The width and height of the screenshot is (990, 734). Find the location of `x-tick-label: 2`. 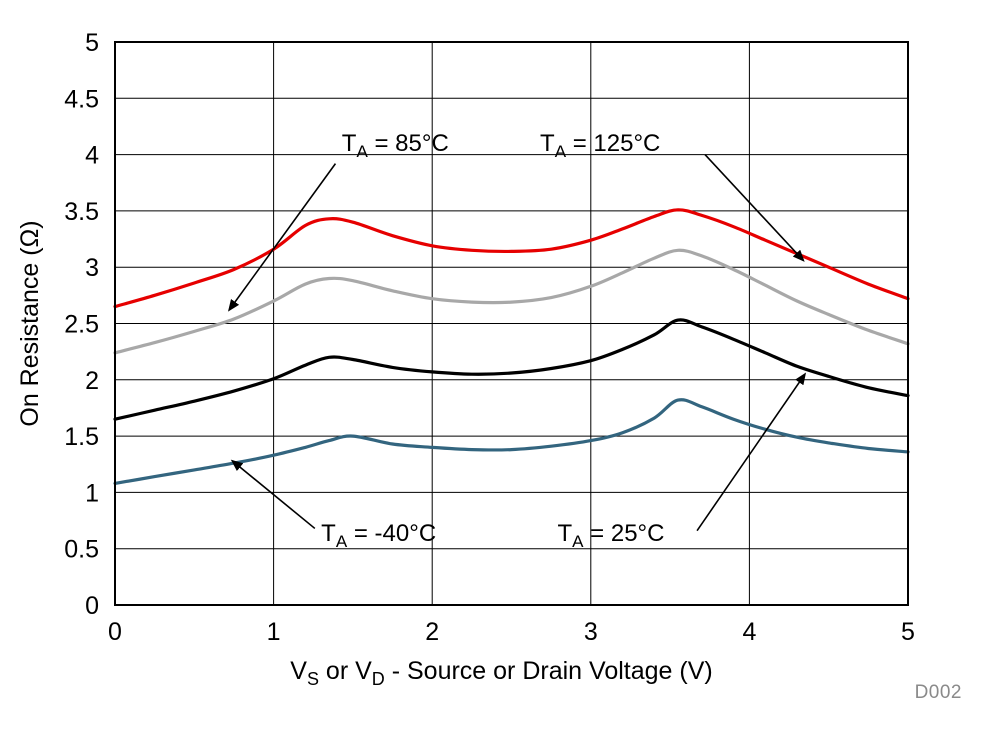

x-tick-label: 2 is located at coordinates (432, 632).